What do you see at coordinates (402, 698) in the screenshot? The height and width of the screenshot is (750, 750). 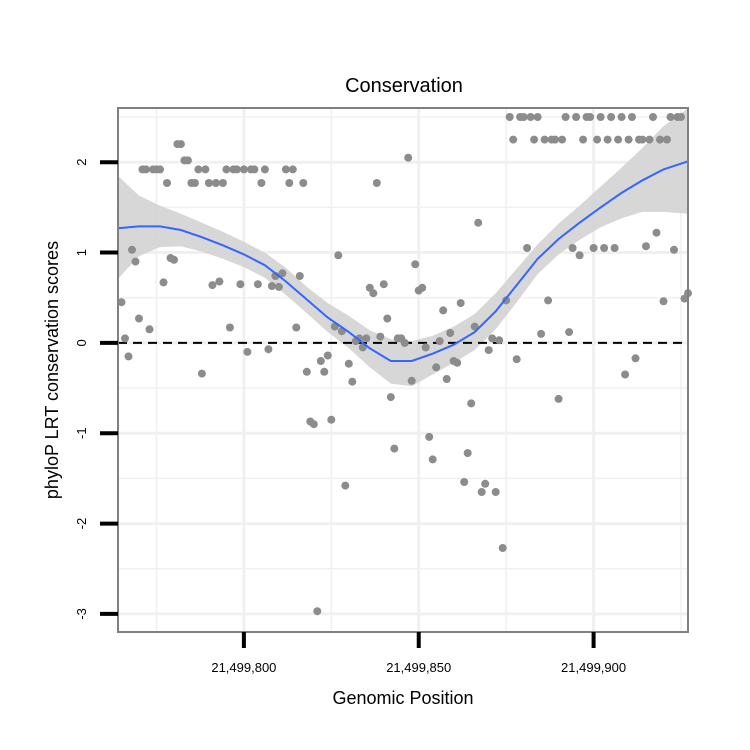 I see `x-axis-title: Genomic Position` at bounding box center [402, 698].